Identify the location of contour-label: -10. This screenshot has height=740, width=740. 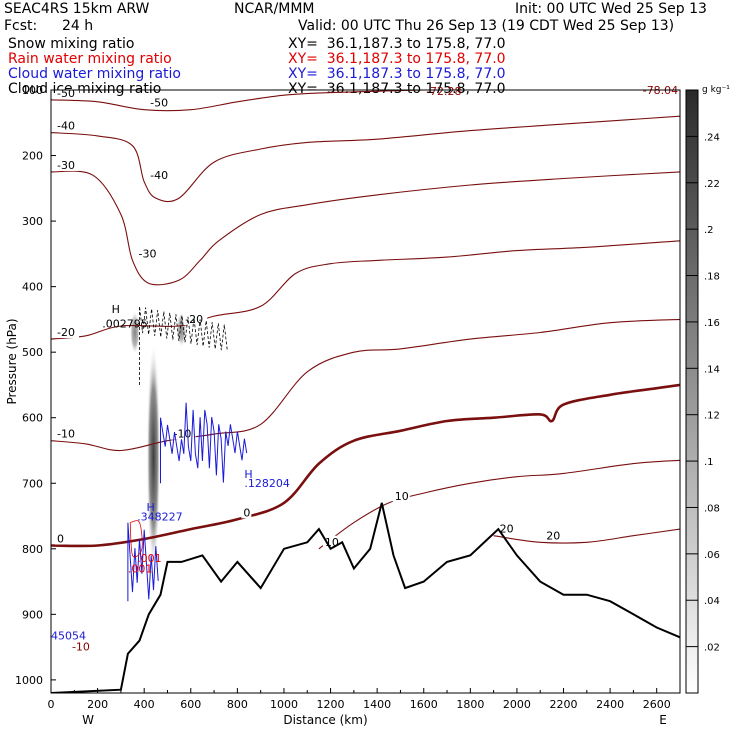
(66, 434).